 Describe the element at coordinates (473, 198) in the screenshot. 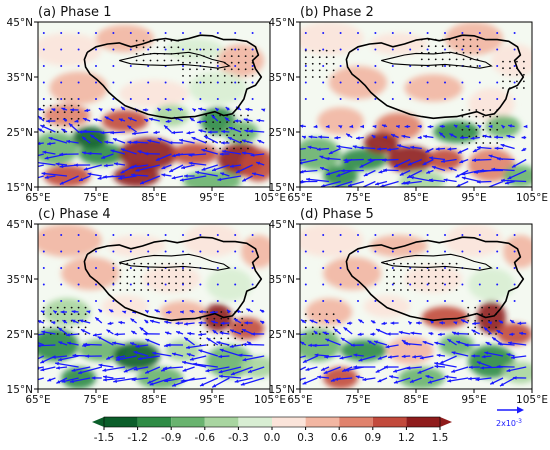

I see `x-tick-label: 95°E` at that location.